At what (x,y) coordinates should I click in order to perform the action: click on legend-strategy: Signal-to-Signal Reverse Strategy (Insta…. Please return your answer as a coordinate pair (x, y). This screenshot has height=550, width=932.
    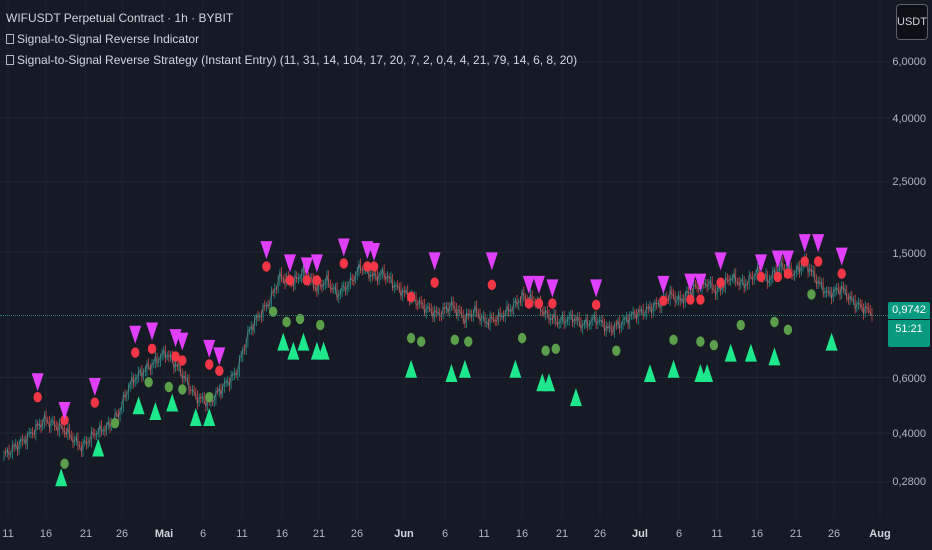
    Looking at the image, I should click on (297, 60).